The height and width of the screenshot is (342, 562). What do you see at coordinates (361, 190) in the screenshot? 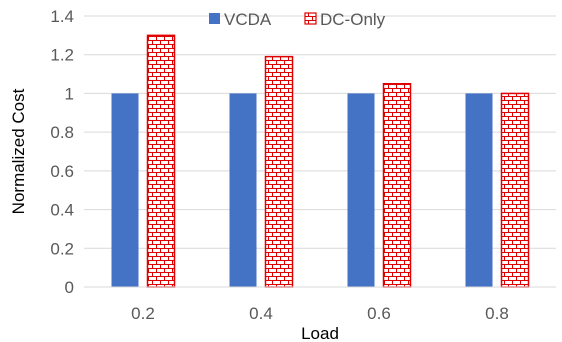
I see `bar-vcda-0.6` at bounding box center [361, 190].